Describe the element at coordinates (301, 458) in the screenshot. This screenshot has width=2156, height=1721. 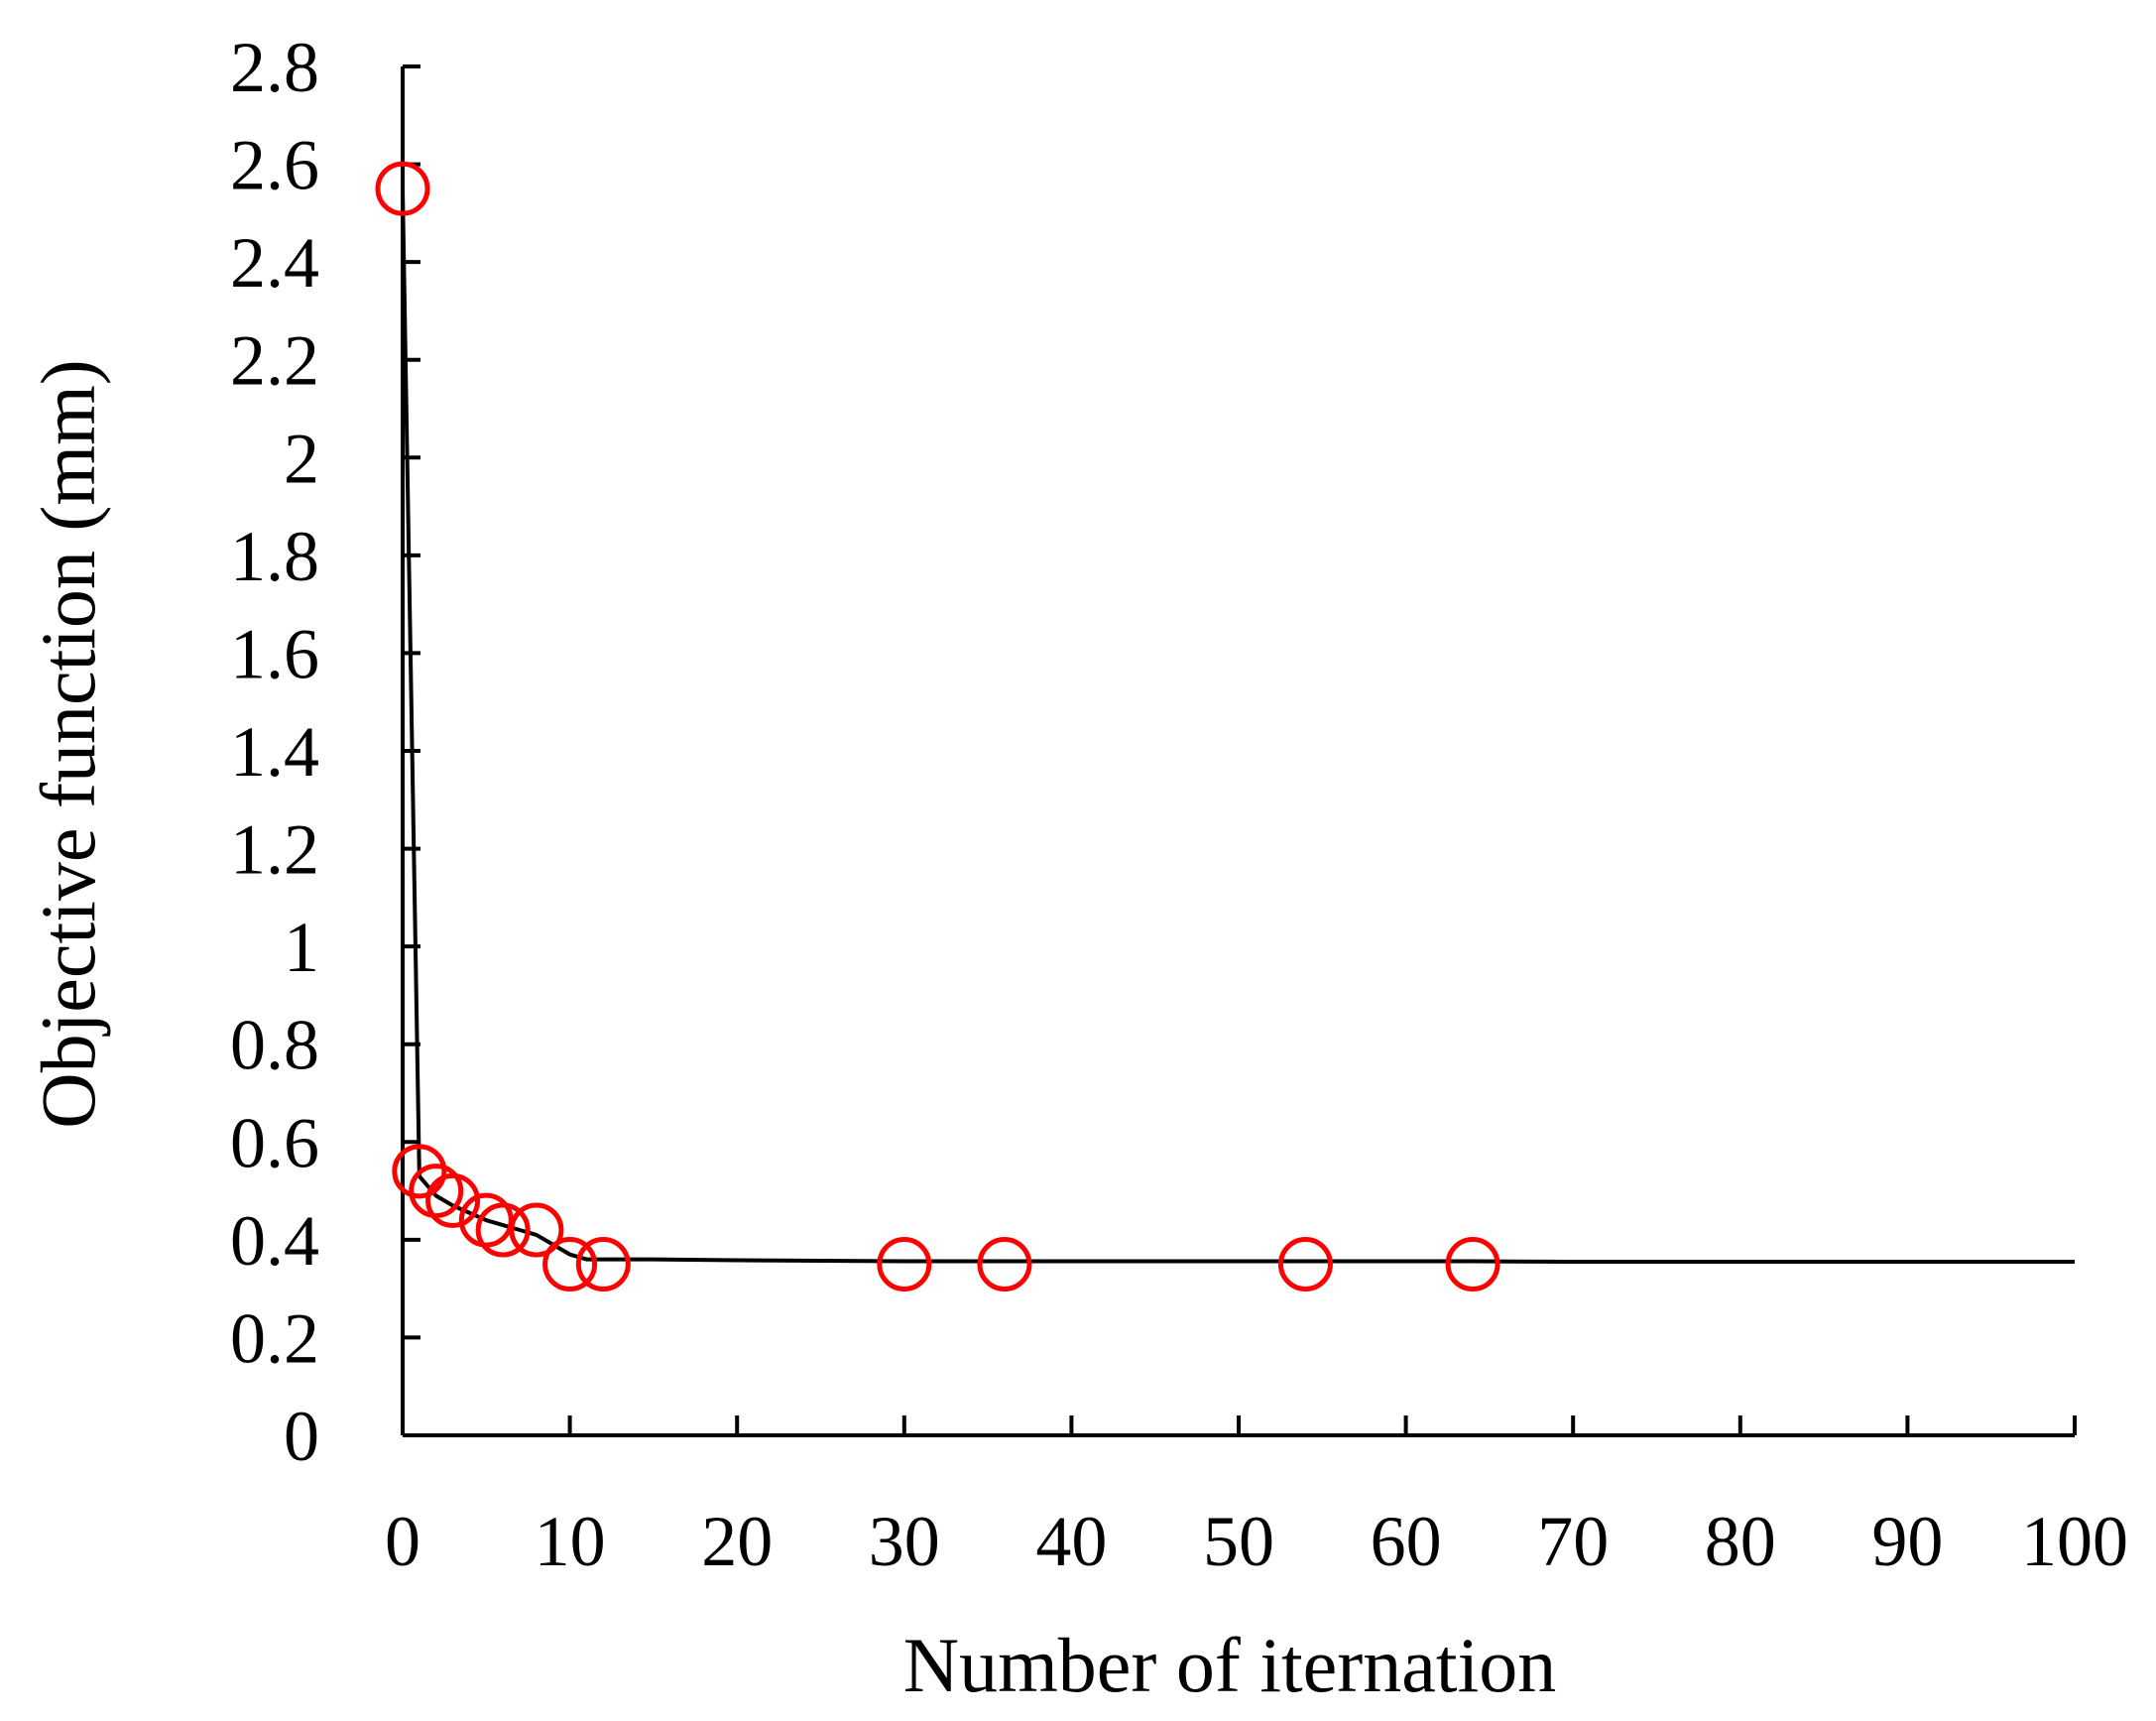
I see `y-tick-label: 2` at that location.